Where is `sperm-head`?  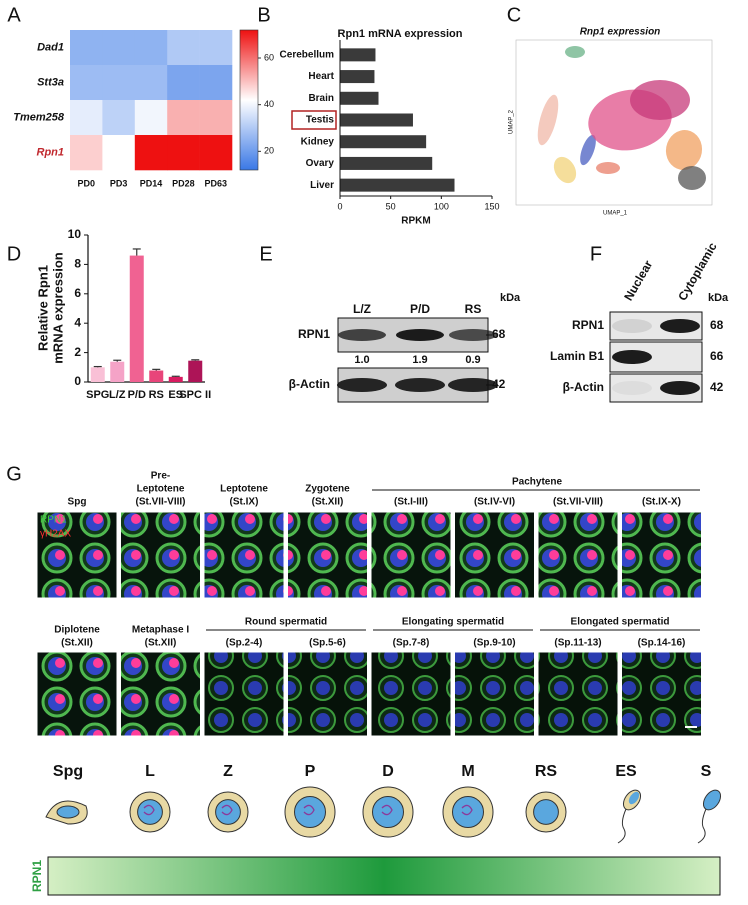 sperm-head is located at coordinates (712, 800).